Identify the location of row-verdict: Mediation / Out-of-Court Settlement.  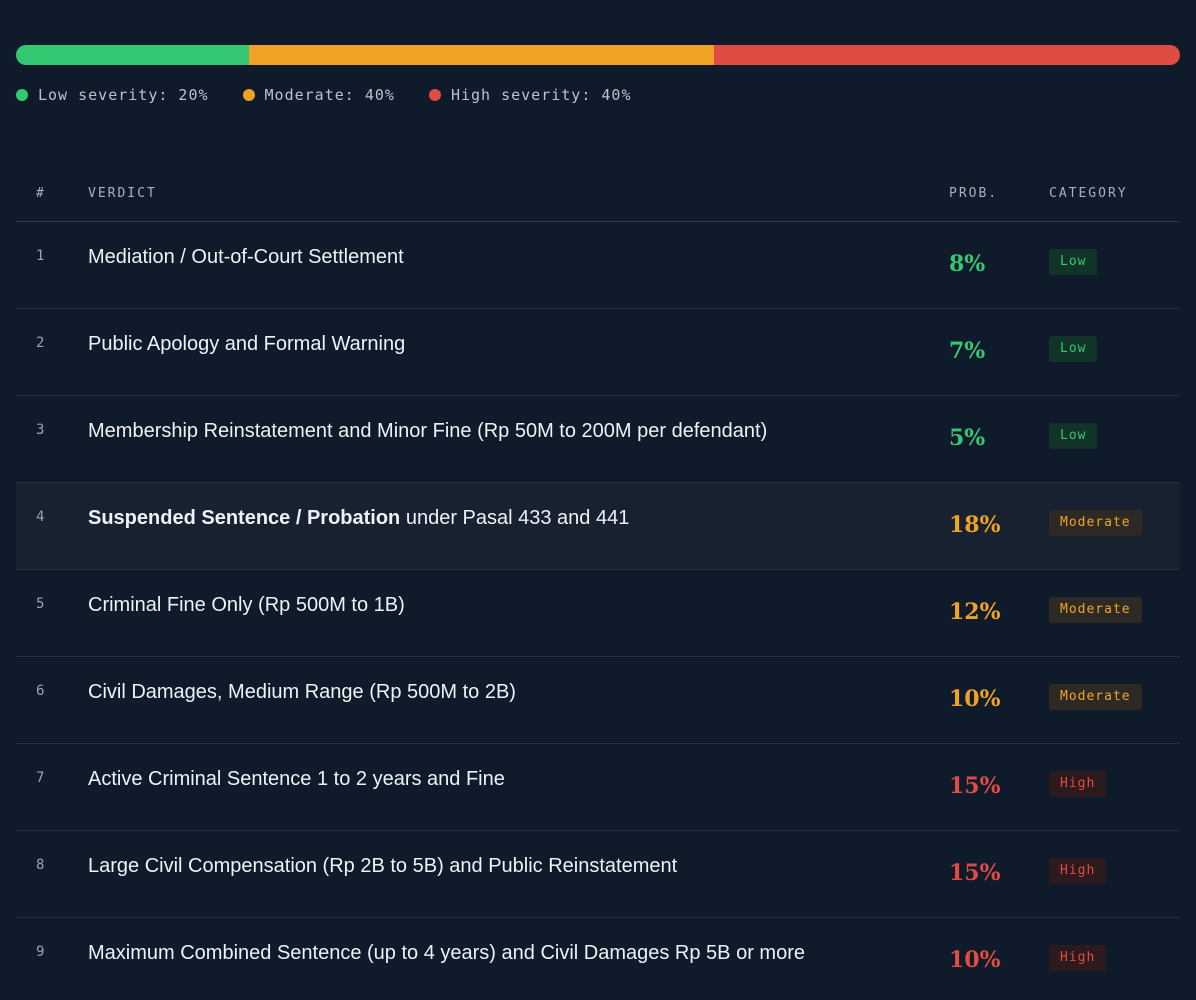
(246, 257).